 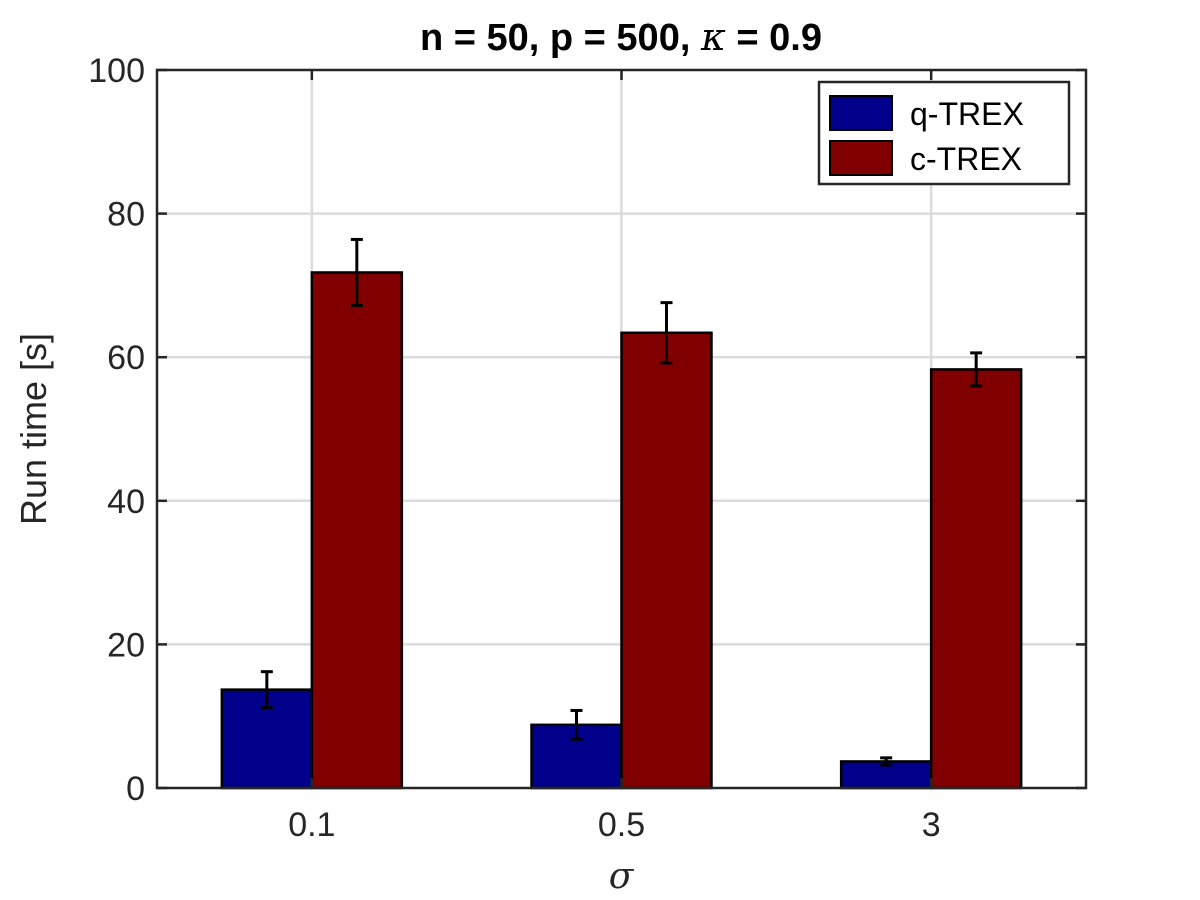 I want to click on legend-swatch-q-trex, so click(x=861, y=113).